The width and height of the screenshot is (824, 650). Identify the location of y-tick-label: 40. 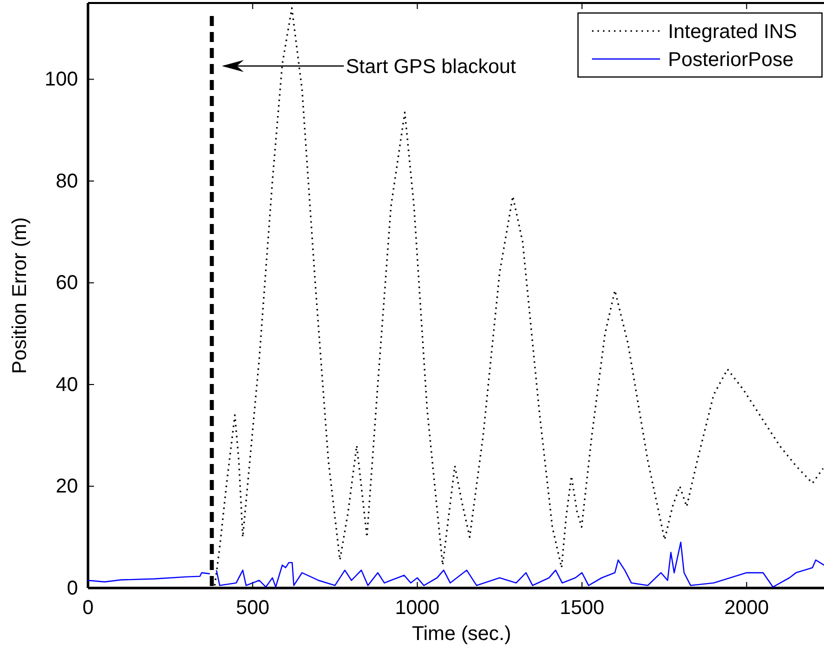
(67, 385).